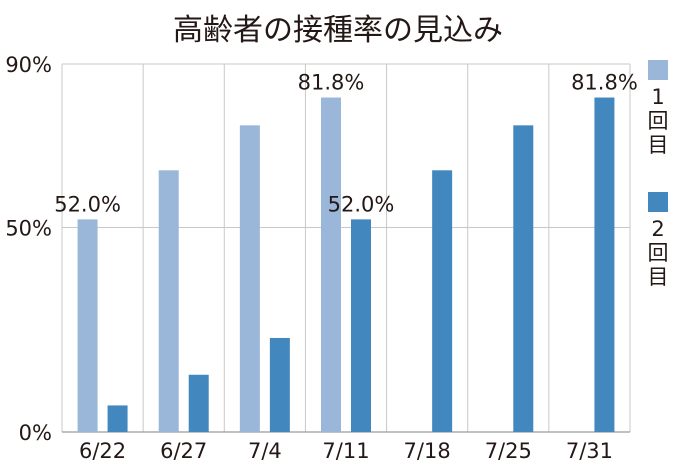  What do you see at coordinates (658, 121) in the screenshot?
I see `legend-label: 1 回目` at bounding box center [658, 121].